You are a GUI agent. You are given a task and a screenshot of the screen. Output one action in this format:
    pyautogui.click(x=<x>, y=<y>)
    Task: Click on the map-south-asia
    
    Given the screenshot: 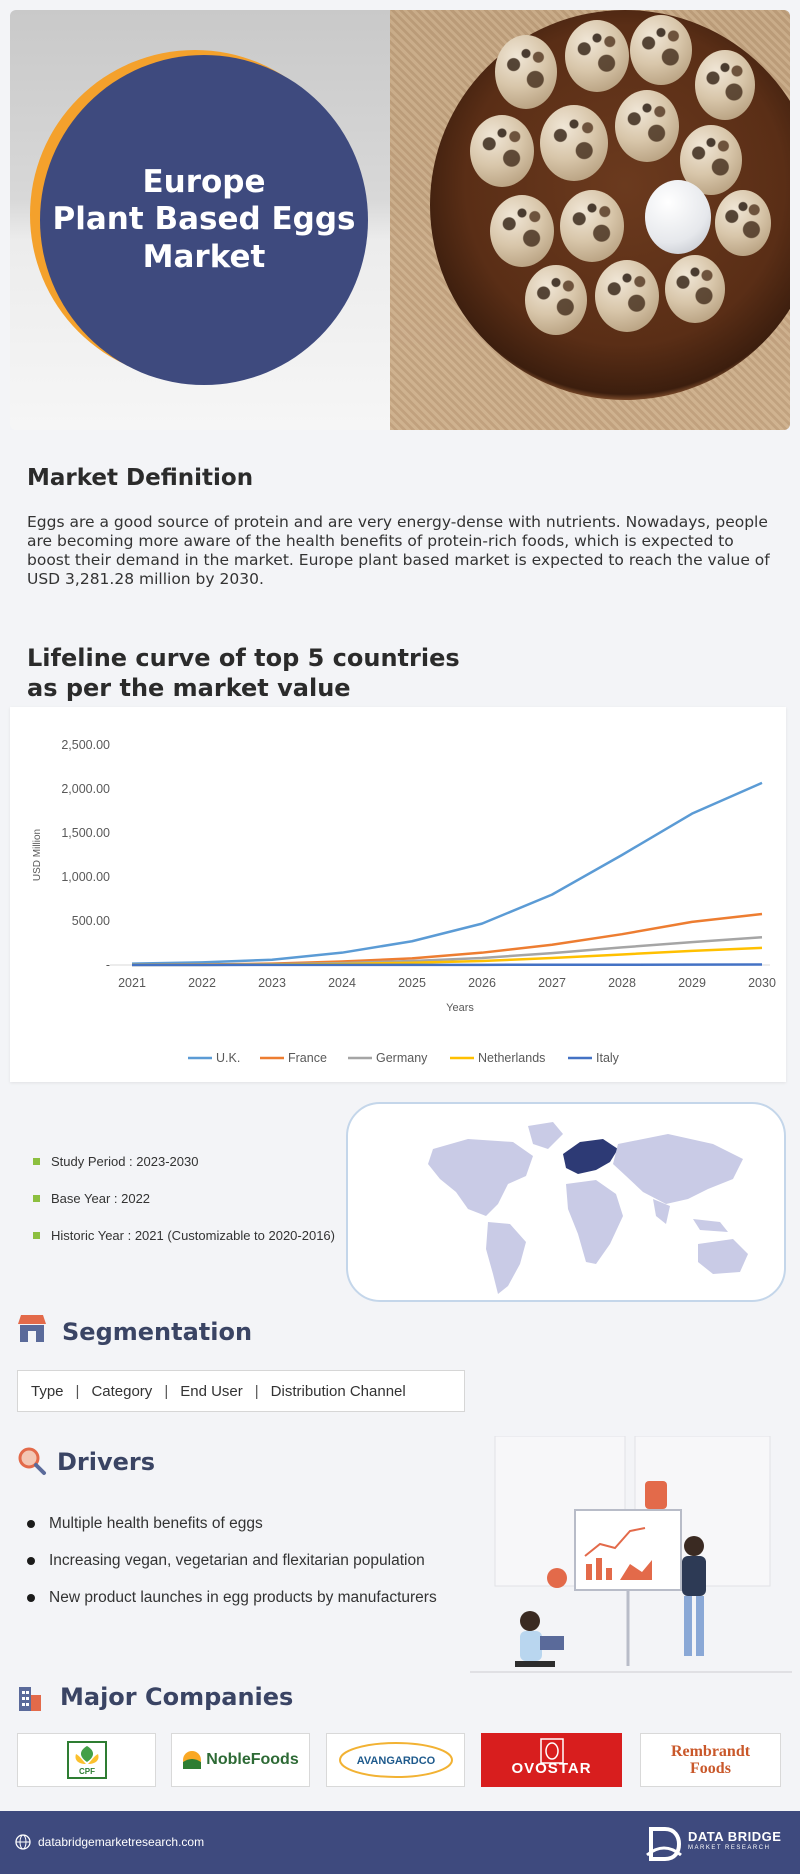 What is the action you would take?
    pyautogui.click(x=661, y=1211)
    